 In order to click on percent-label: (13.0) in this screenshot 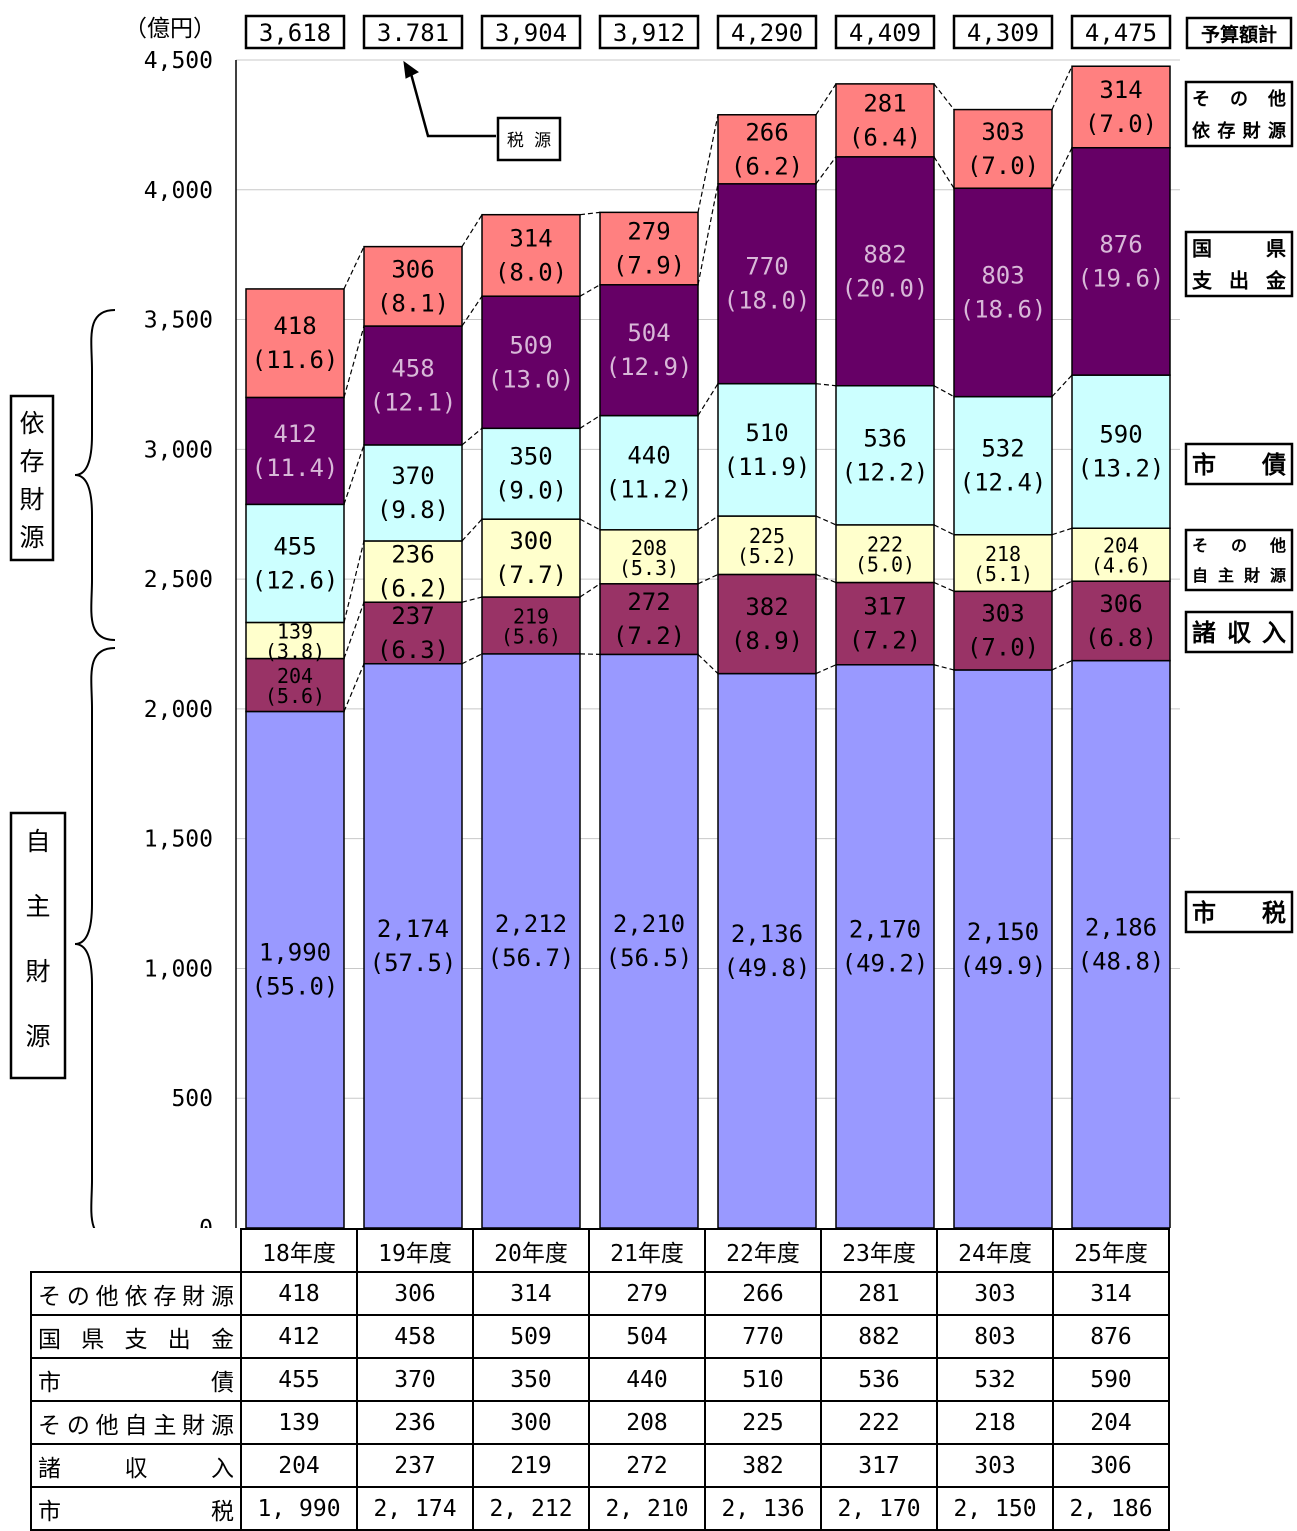, I will do `click(531, 379)`.